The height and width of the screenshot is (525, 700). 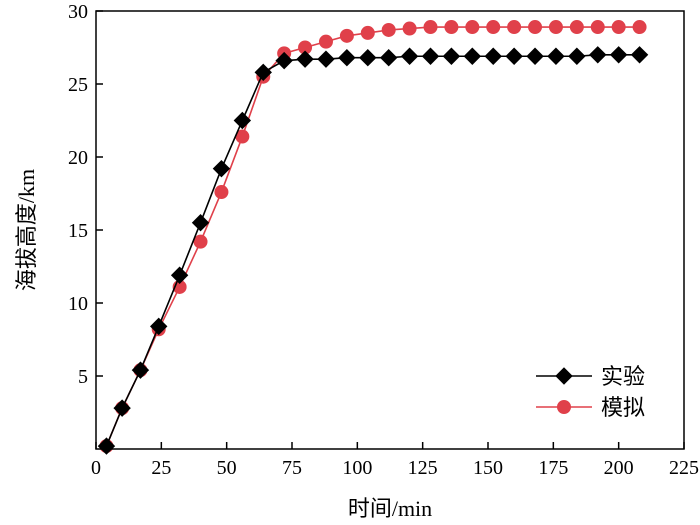 What do you see at coordinates (619, 468) in the screenshot?
I see `x-tick-label: 200` at bounding box center [619, 468].